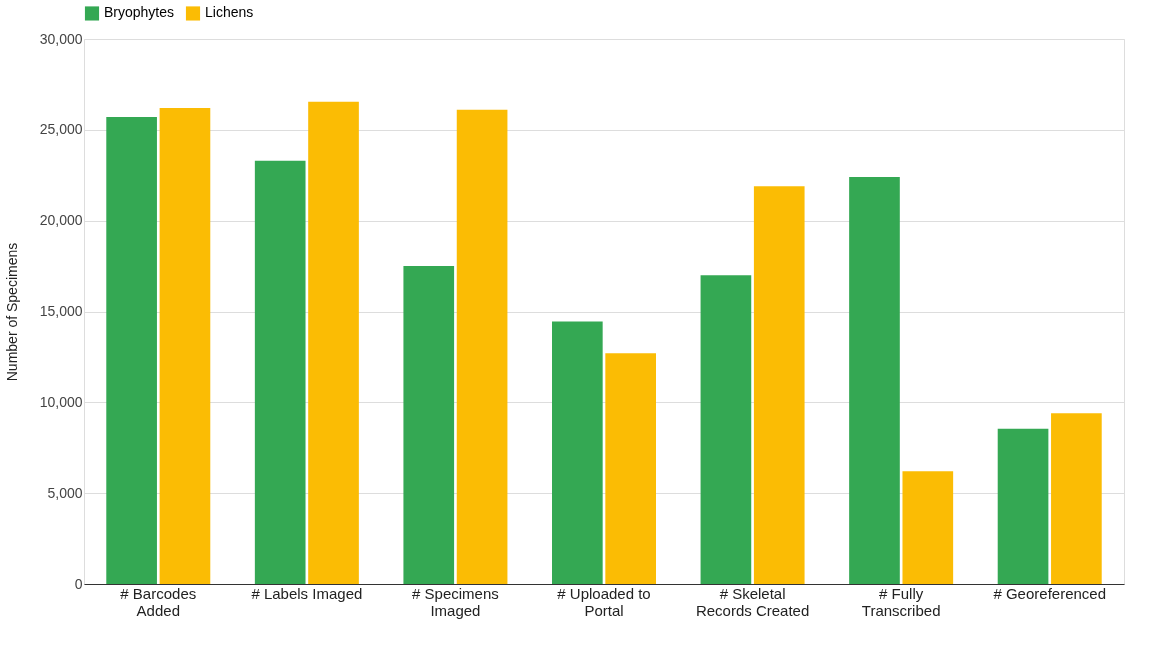 The image size is (1172, 651). Describe the element at coordinates (455, 601) in the screenshot. I see `x-tick-label: # Specimens Imaged` at that location.